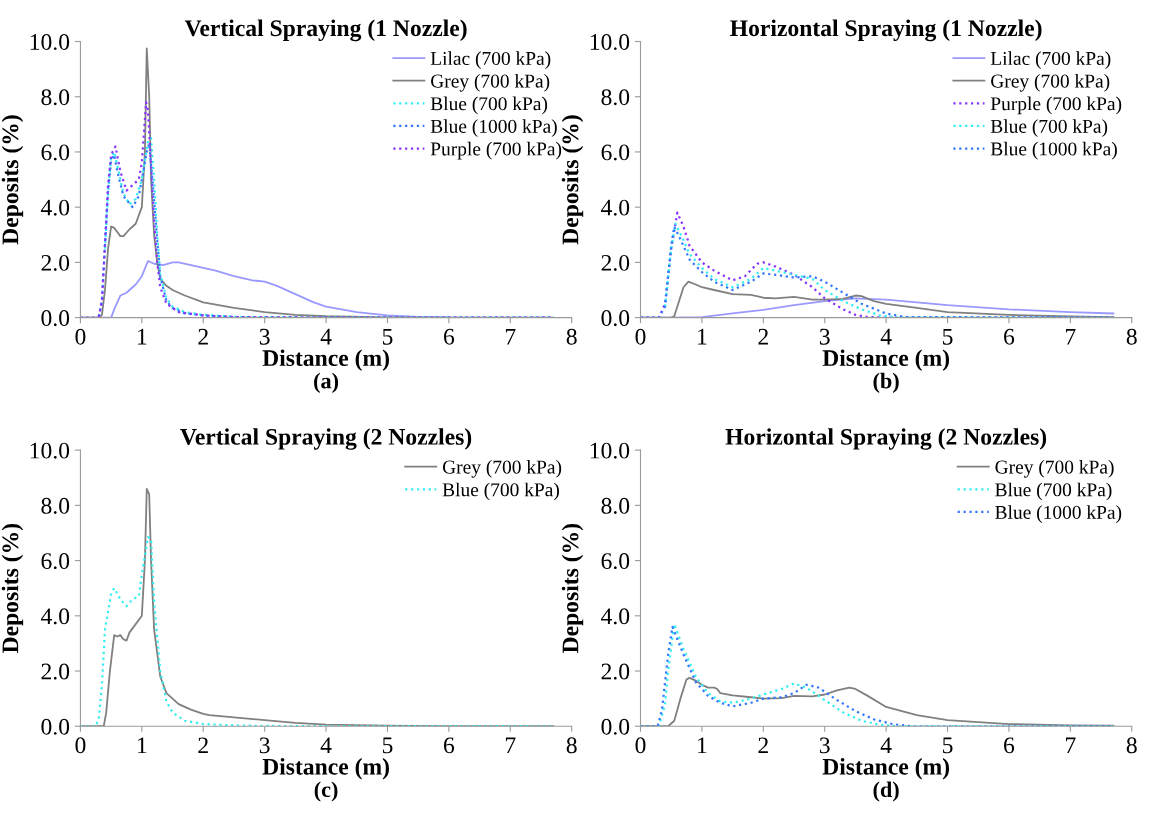  Describe the element at coordinates (326, 439) in the screenshot. I see `chart-title: Vertical Spraying (2 Nozzles)` at that location.